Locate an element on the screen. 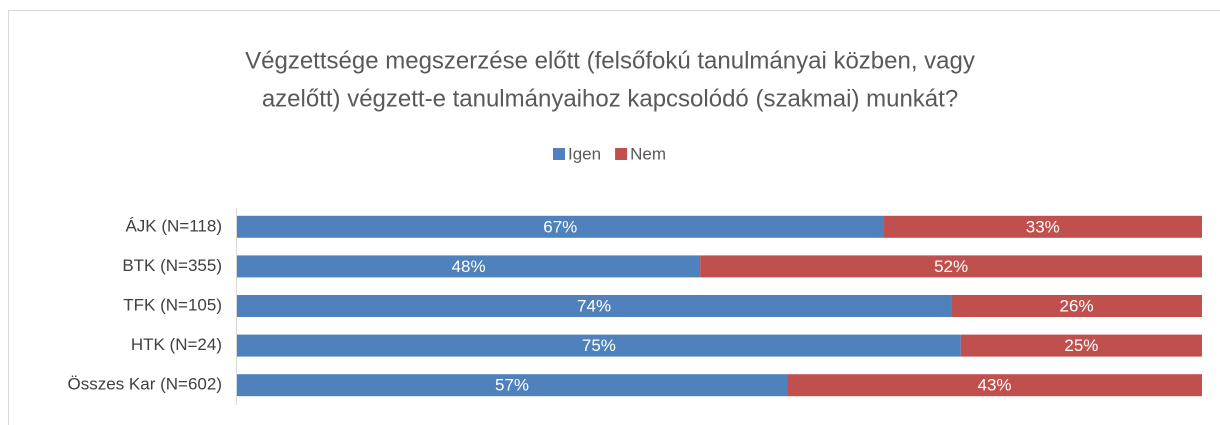 Image resolution: width=1220 pixels, height=425 pixels. y-tick-label: ÁJK (N=118) is located at coordinates (173, 225).